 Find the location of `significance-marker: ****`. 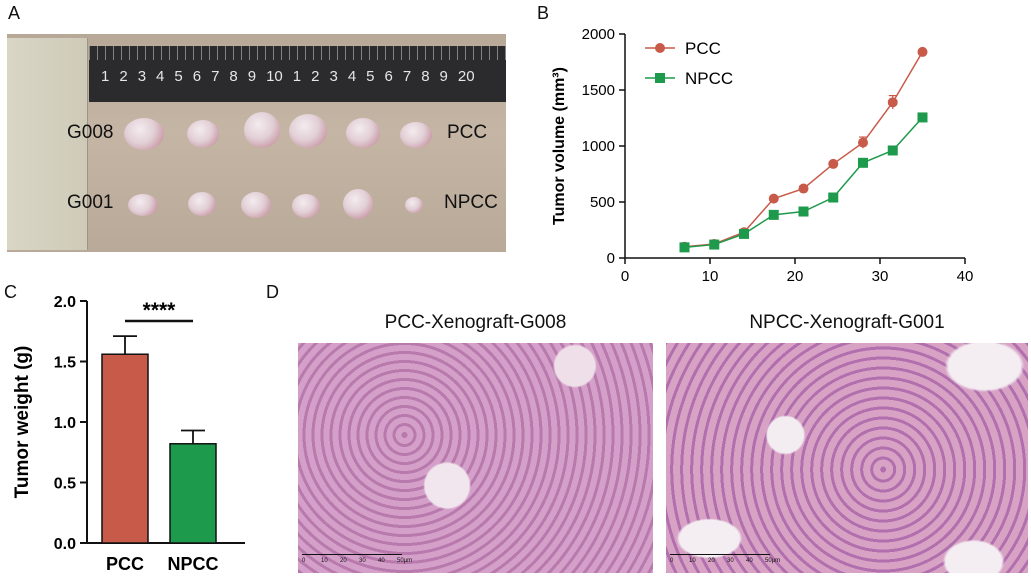

significance-marker: **** is located at coordinates (160, 310).